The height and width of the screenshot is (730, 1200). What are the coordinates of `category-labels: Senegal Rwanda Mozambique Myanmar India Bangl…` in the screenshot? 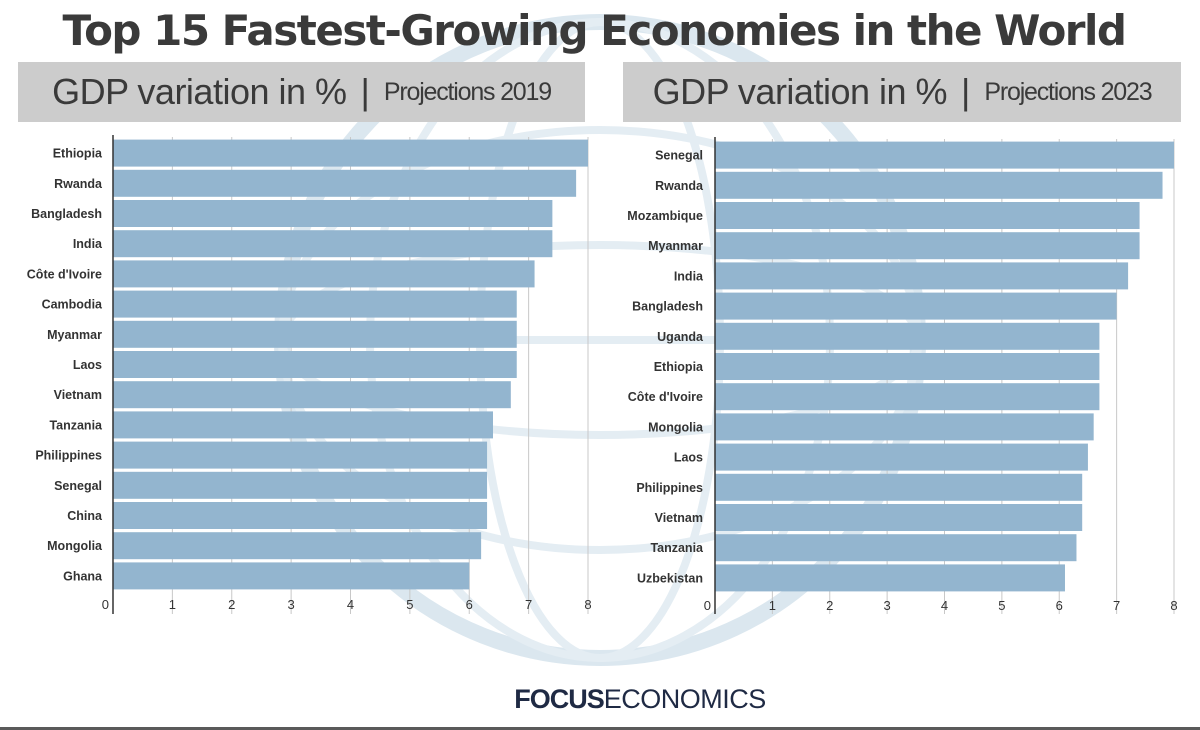 It's located at (665, 367).